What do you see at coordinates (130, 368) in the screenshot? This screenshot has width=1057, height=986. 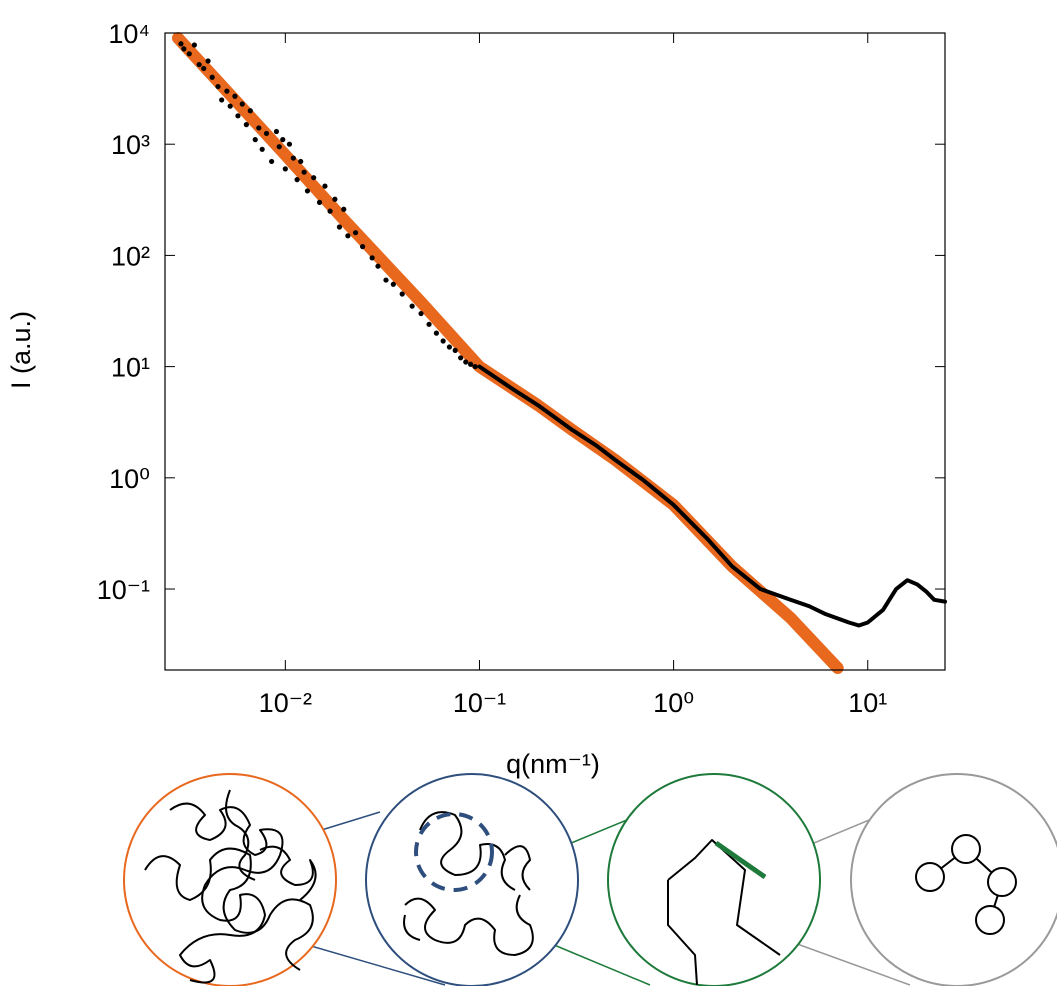 I see `y-tick-label: 10¹` at bounding box center [130, 368].